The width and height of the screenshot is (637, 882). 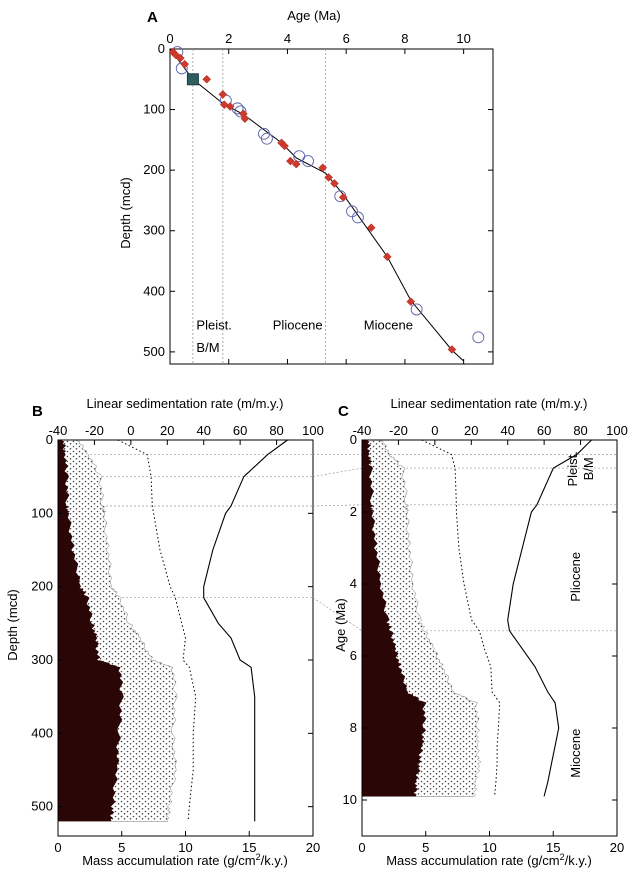 I want to click on x-tick-label: 10, so click(x=463, y=38).